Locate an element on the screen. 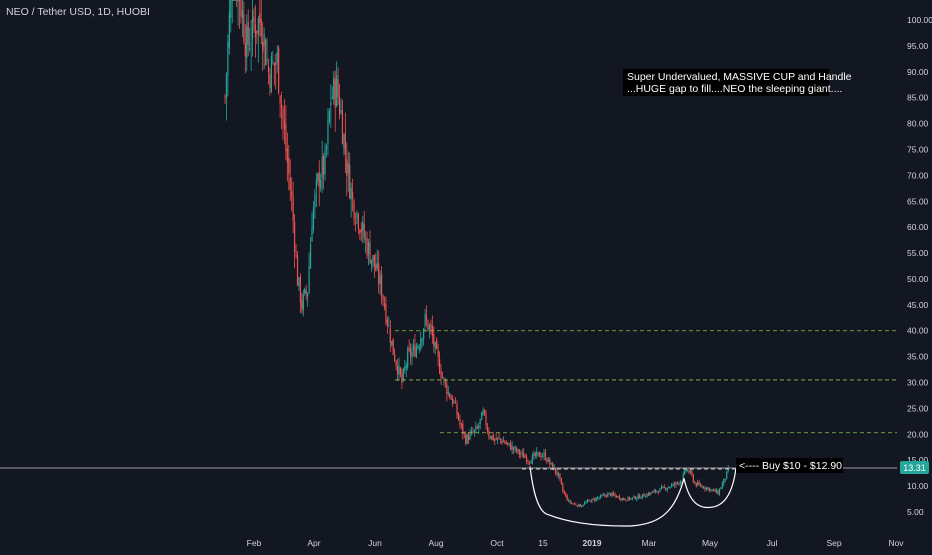  price-tick-label: 25.00 is located at coordinates (918, 408).